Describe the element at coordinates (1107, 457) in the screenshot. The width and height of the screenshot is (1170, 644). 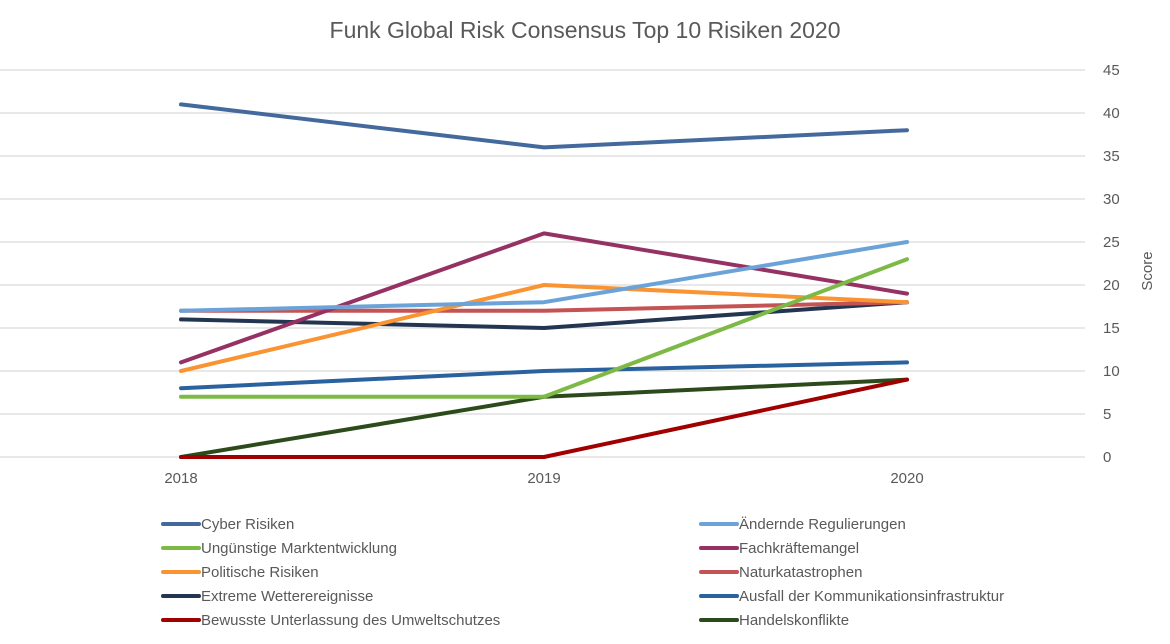
I see `y-tick-label: 0` at that location.